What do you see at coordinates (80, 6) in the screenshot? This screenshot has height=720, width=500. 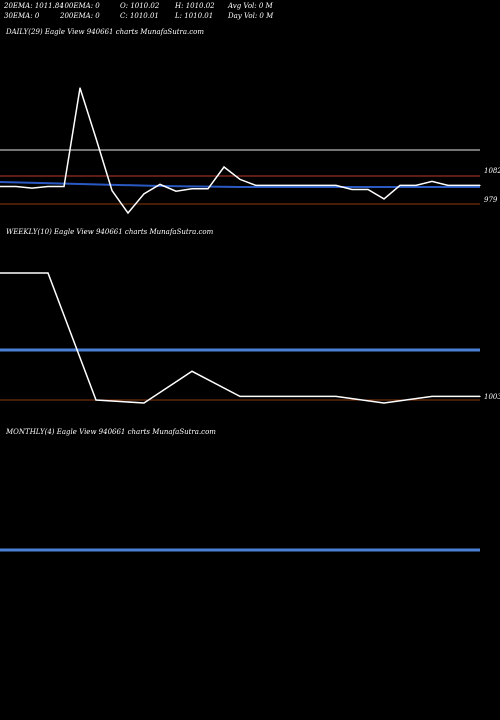 I see `header-ema100: 100EMA: 0` at bounding box center [80, 6].